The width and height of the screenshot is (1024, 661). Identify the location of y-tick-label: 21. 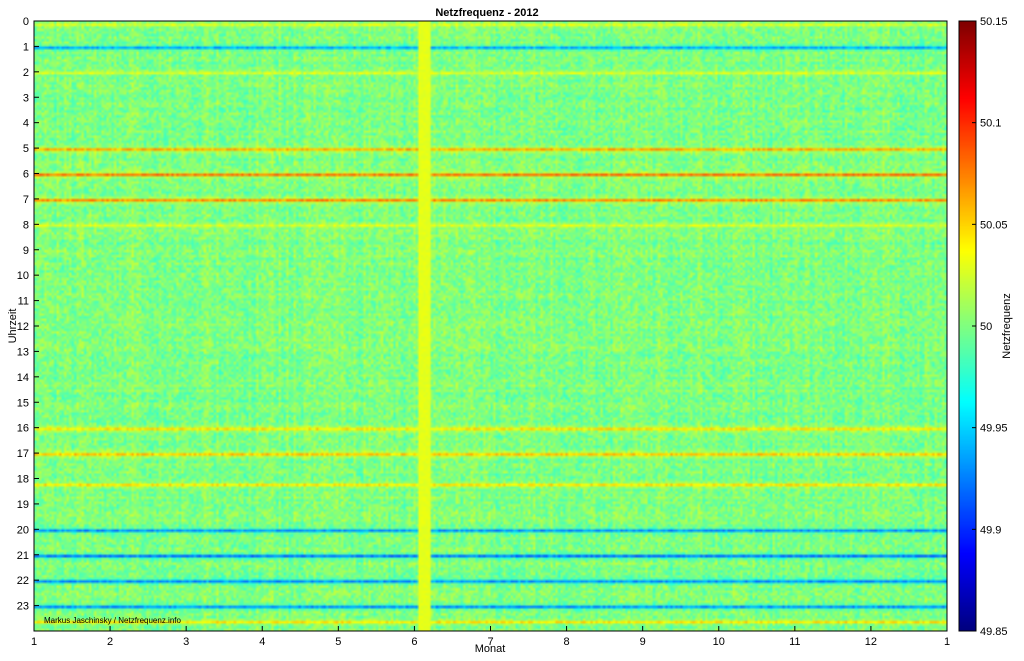
(23, 556).